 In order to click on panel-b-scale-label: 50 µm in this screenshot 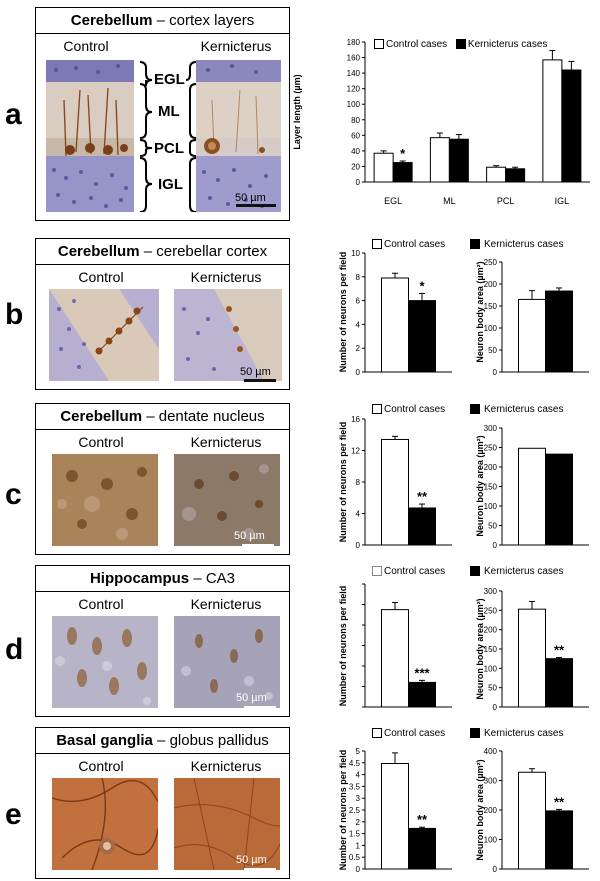, I will do `click(255, 372)`.